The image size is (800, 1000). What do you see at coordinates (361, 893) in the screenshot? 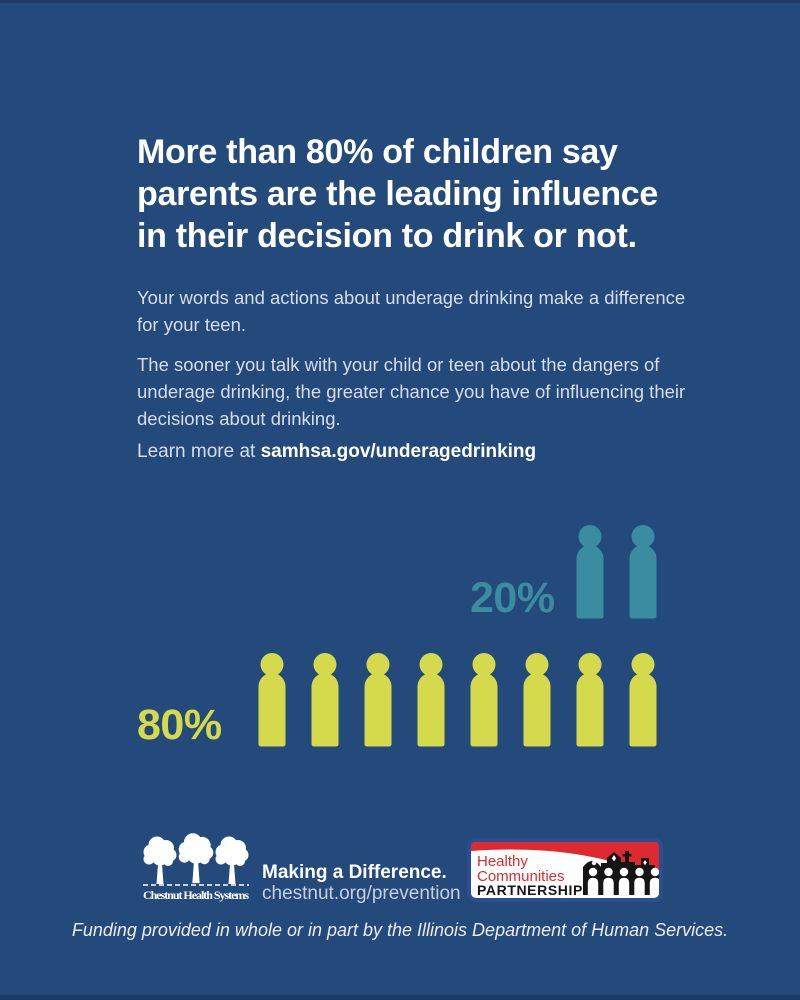
I see `chestnut-url: chestnut.org/prevention` at bounding box center [361, 893].